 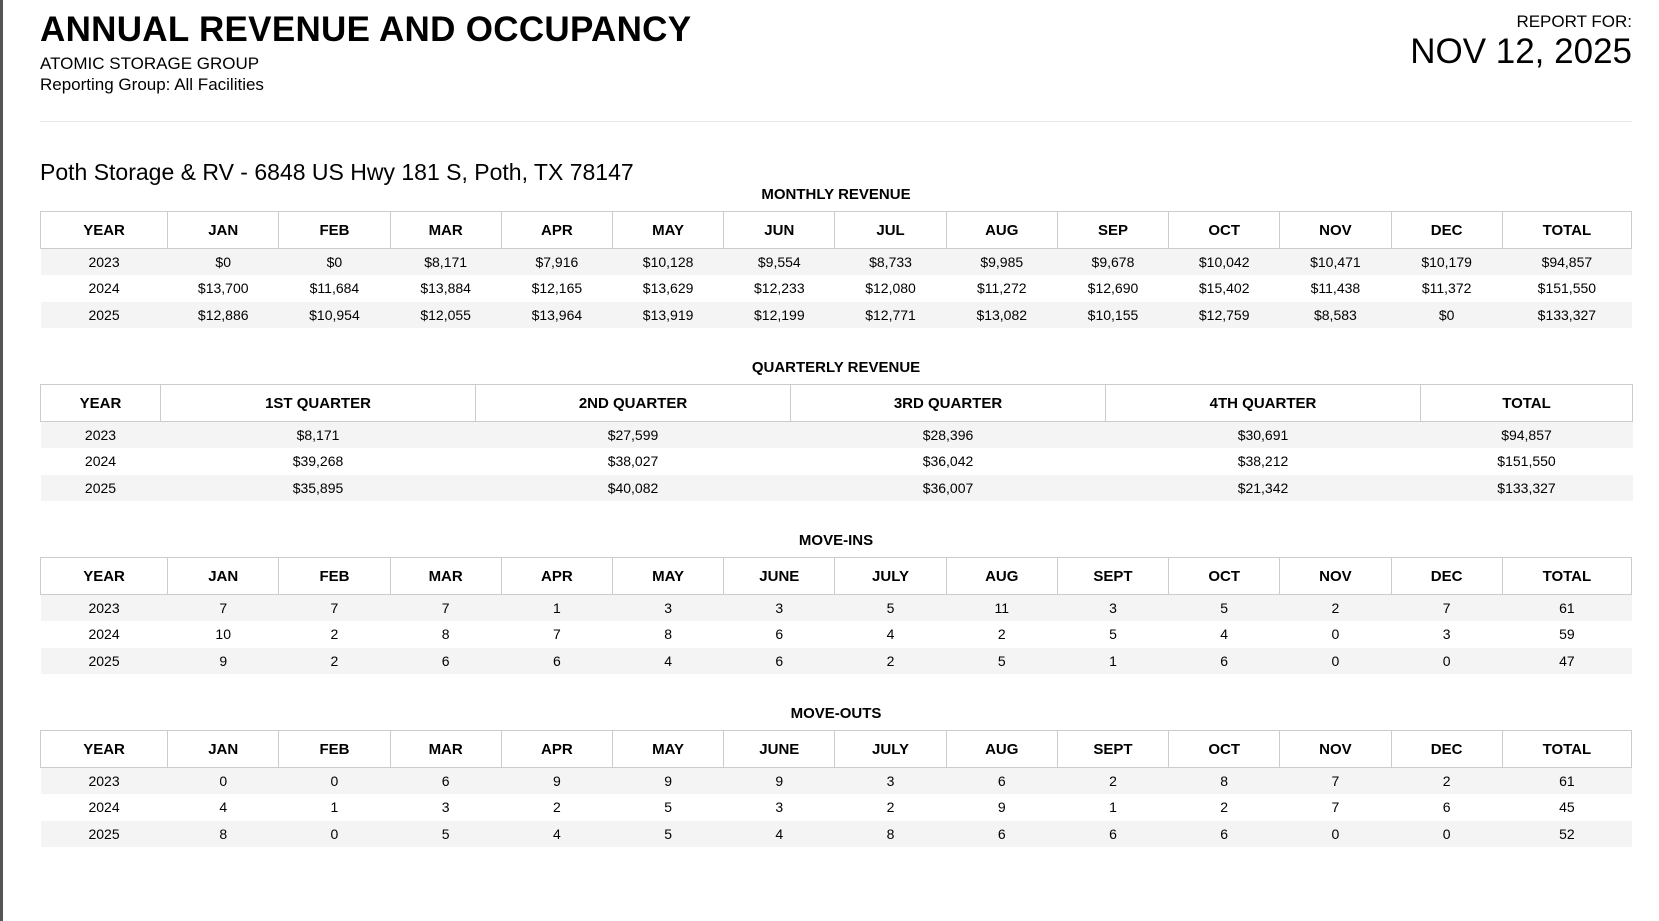 What do you see at coordinates (318, 487) in the screenshot?
I see `value-cell: $35,895` at bounding box center [318, 487].